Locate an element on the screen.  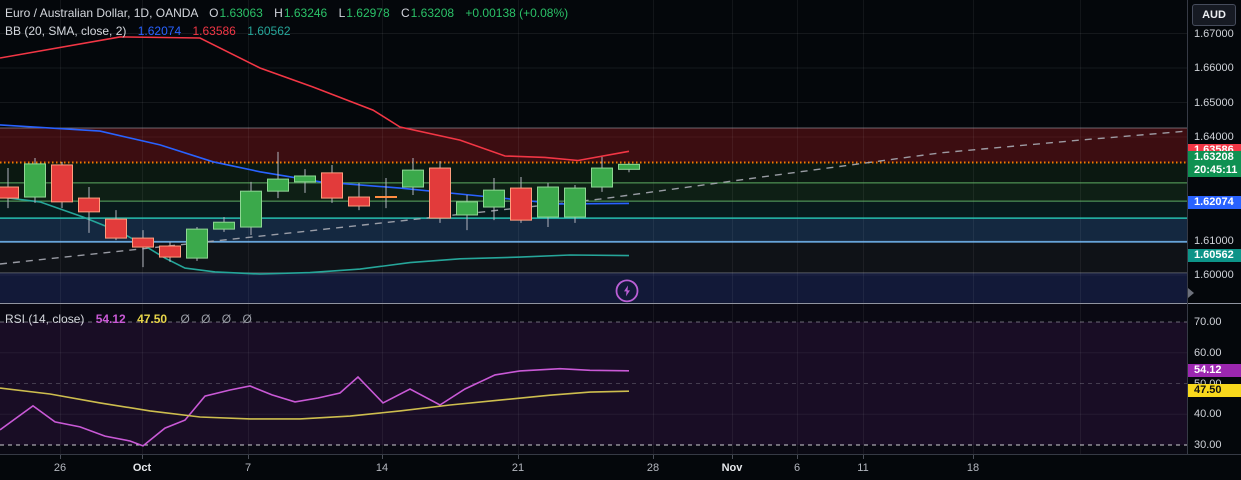
low-value: 1.62978 is located at coordinates (368, 13).